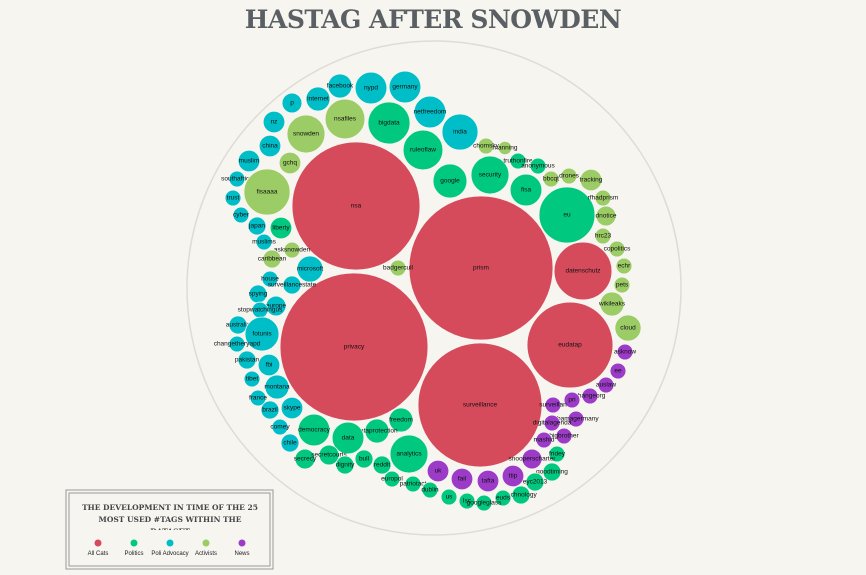  What do you see at coordinates (488, 481) in the screenshot?
I see `bubble-label: tafta` at bounding box center [488, 481].